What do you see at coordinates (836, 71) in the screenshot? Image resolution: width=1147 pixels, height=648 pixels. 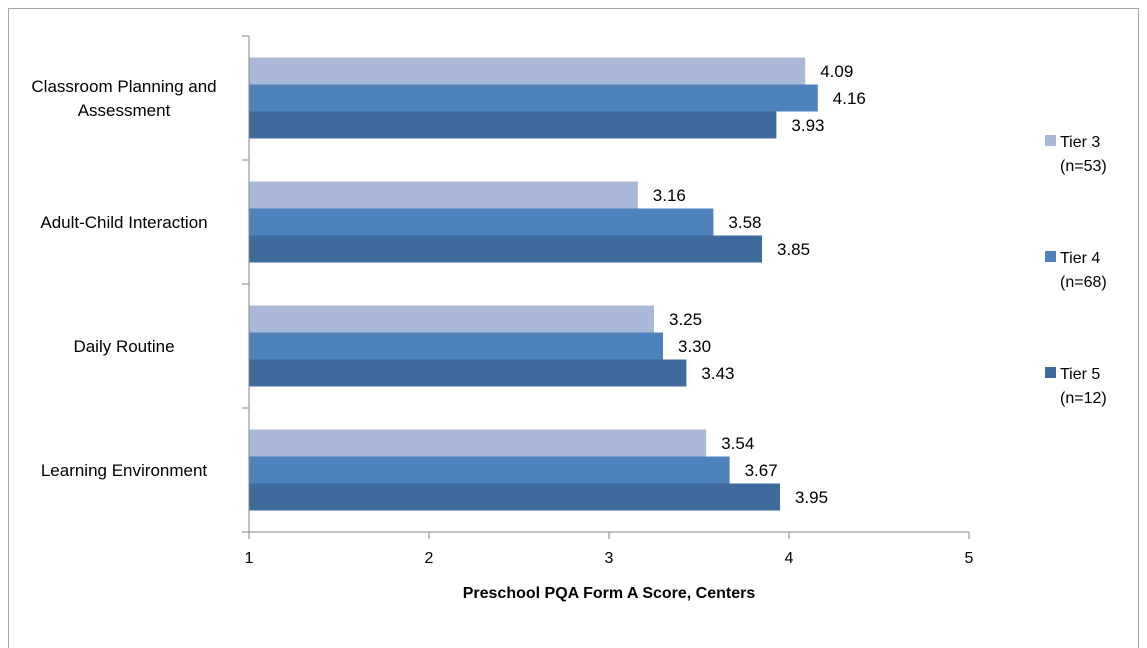 I see `data-label: 4.09` at bounding box center [836, 71].